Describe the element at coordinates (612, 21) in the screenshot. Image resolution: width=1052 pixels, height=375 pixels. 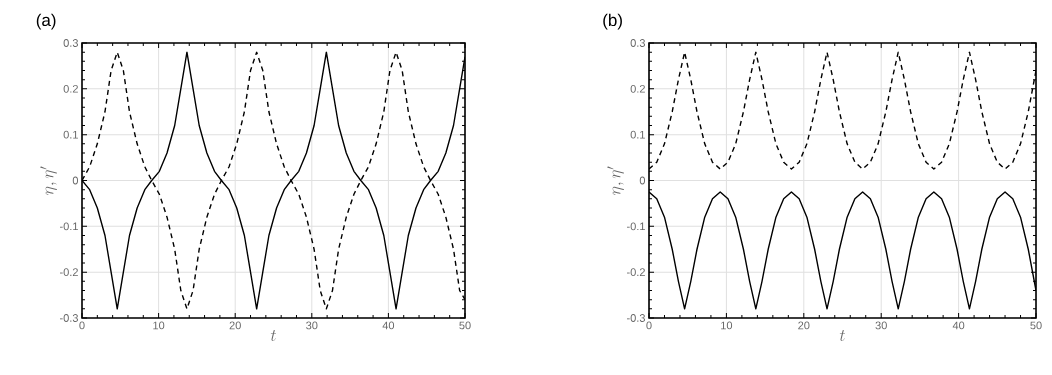
I see `chart-title: (b)` at that location.